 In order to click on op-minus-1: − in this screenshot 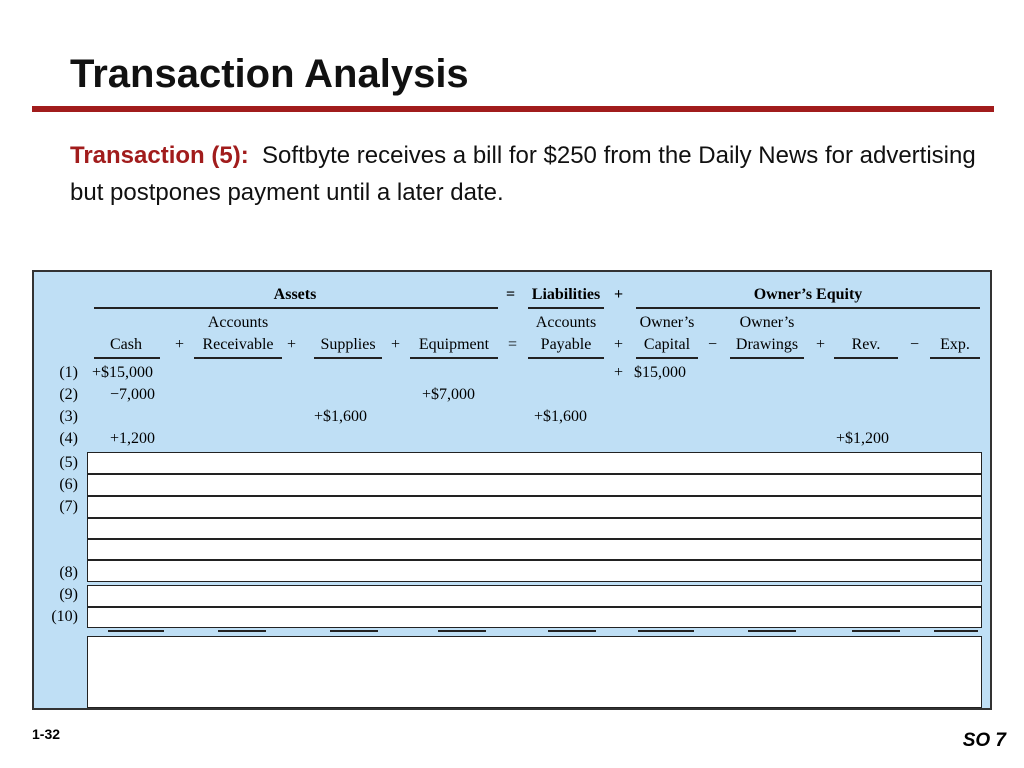, I will do `click(713, 344)`.